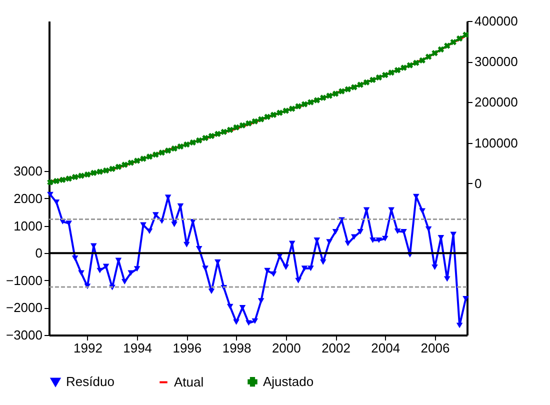 Image resolution: width=550 pixels, height=405 pixels. Describe the element at coordinates (24, 335) in the screenshot. I see `y-tick-label: −3000` at that location.